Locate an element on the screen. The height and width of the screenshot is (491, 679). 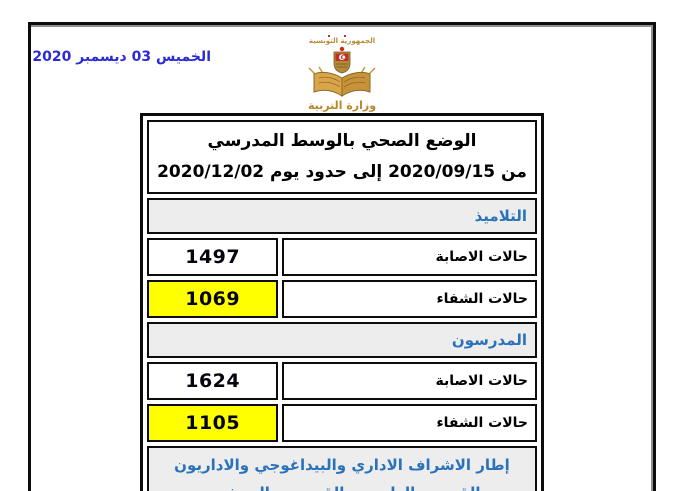
republic-calligraphy-text: الجمهورية التونسية is located at coordinates (342, 41).